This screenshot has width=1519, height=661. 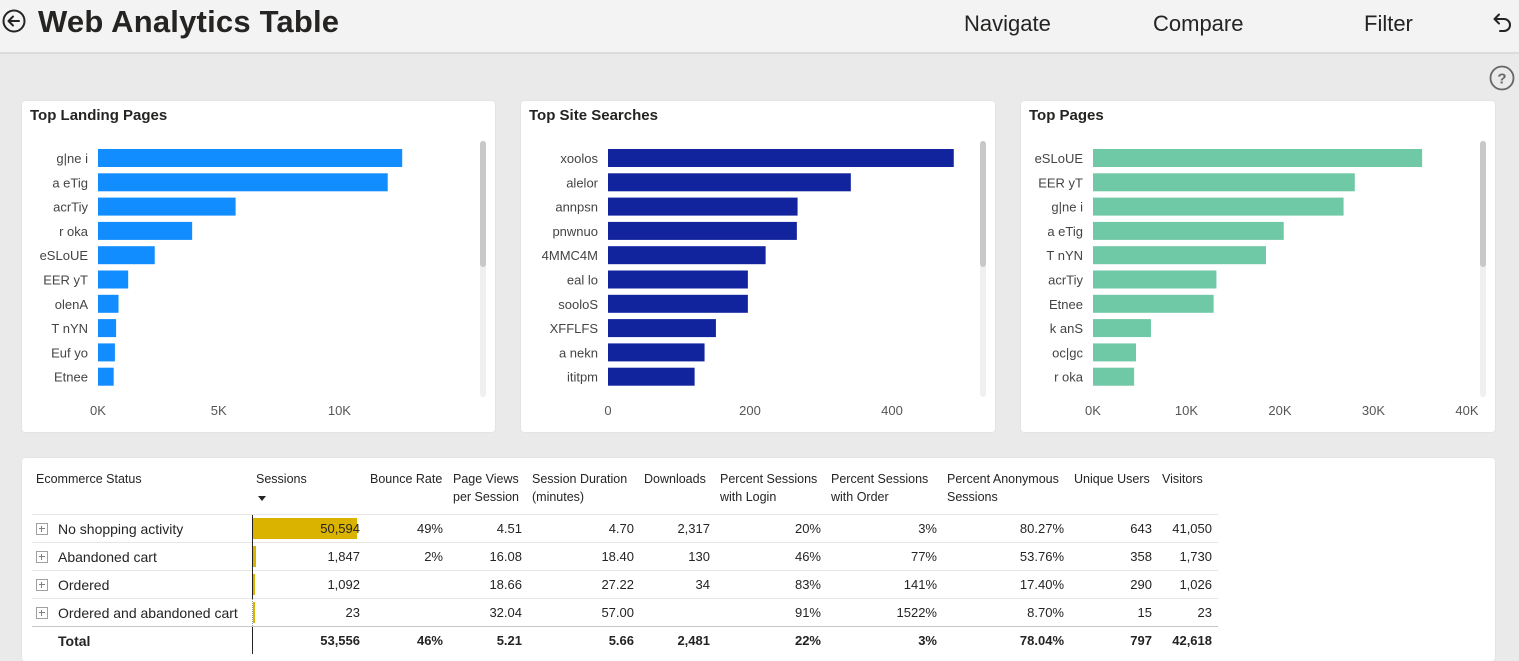 I want to click on sessions-value: 23, so click(x=352, y=612).